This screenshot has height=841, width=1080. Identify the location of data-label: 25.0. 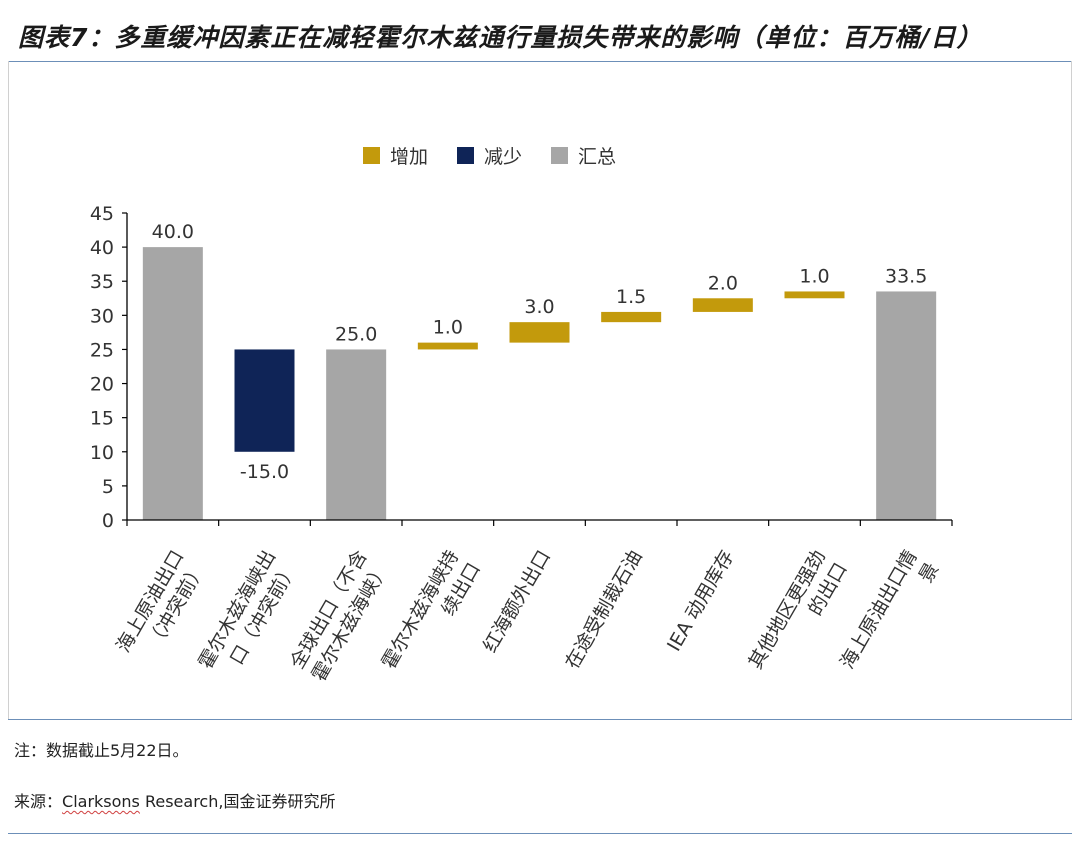
(356, 334).